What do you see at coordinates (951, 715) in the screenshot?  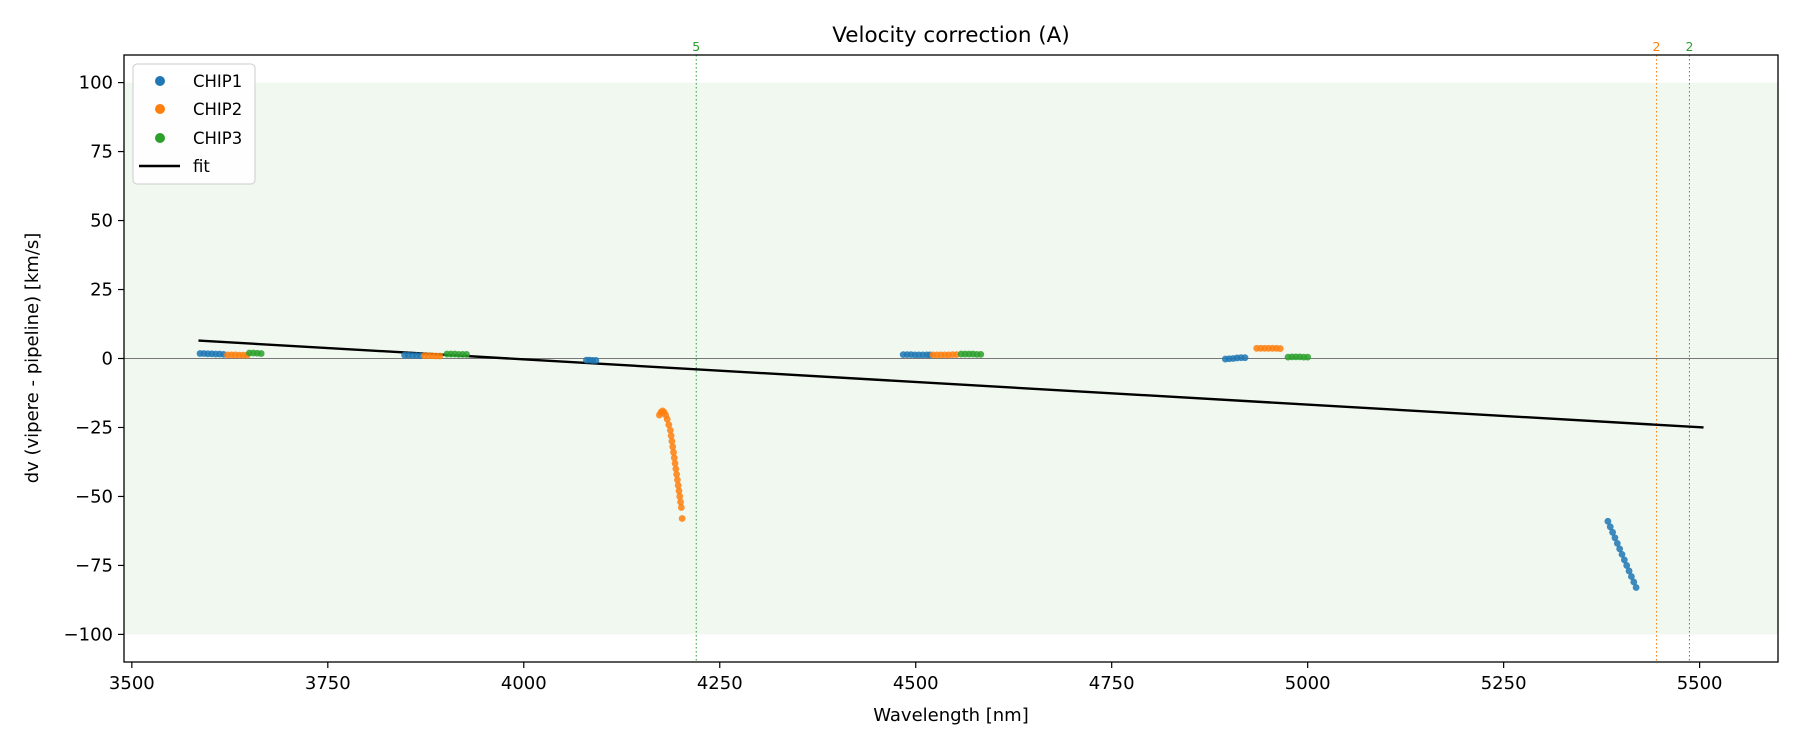 I see `x-axis-title: Wavelength [nm]` at bounding box center [951, 715].